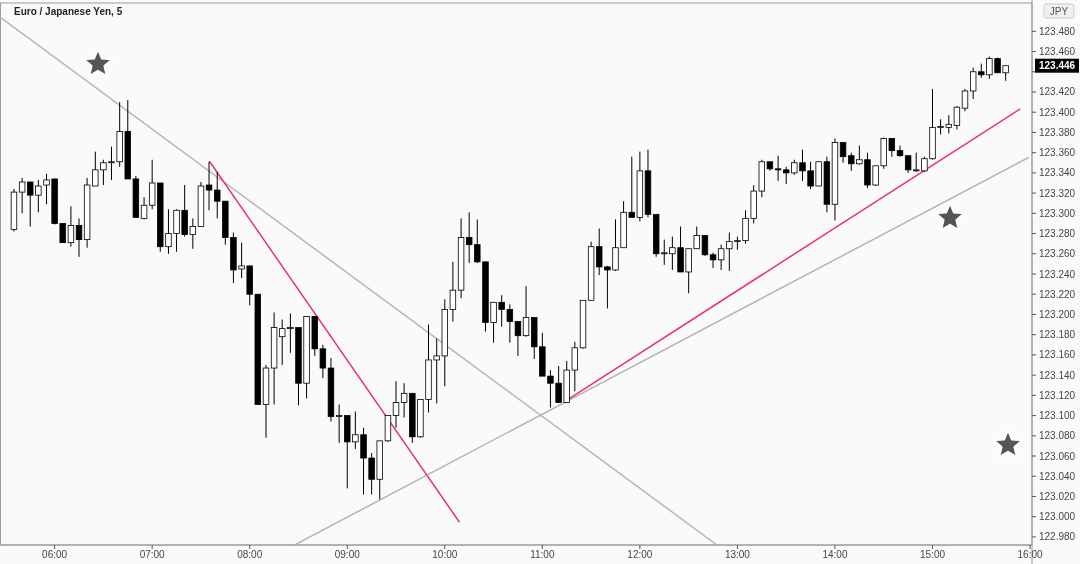 The image size is (1080, 564). What do you see at coordinates (737, 554) in the screenshot?
I see `x-tick-label: 13:00` at bounding box center [737, 554].